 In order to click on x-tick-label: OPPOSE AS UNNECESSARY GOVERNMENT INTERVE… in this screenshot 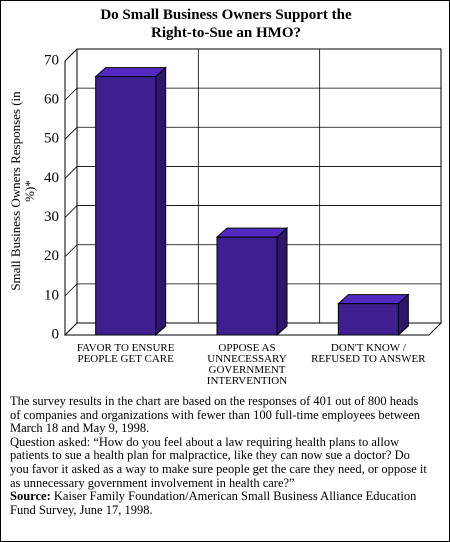, I will do `click(247, 364)`.